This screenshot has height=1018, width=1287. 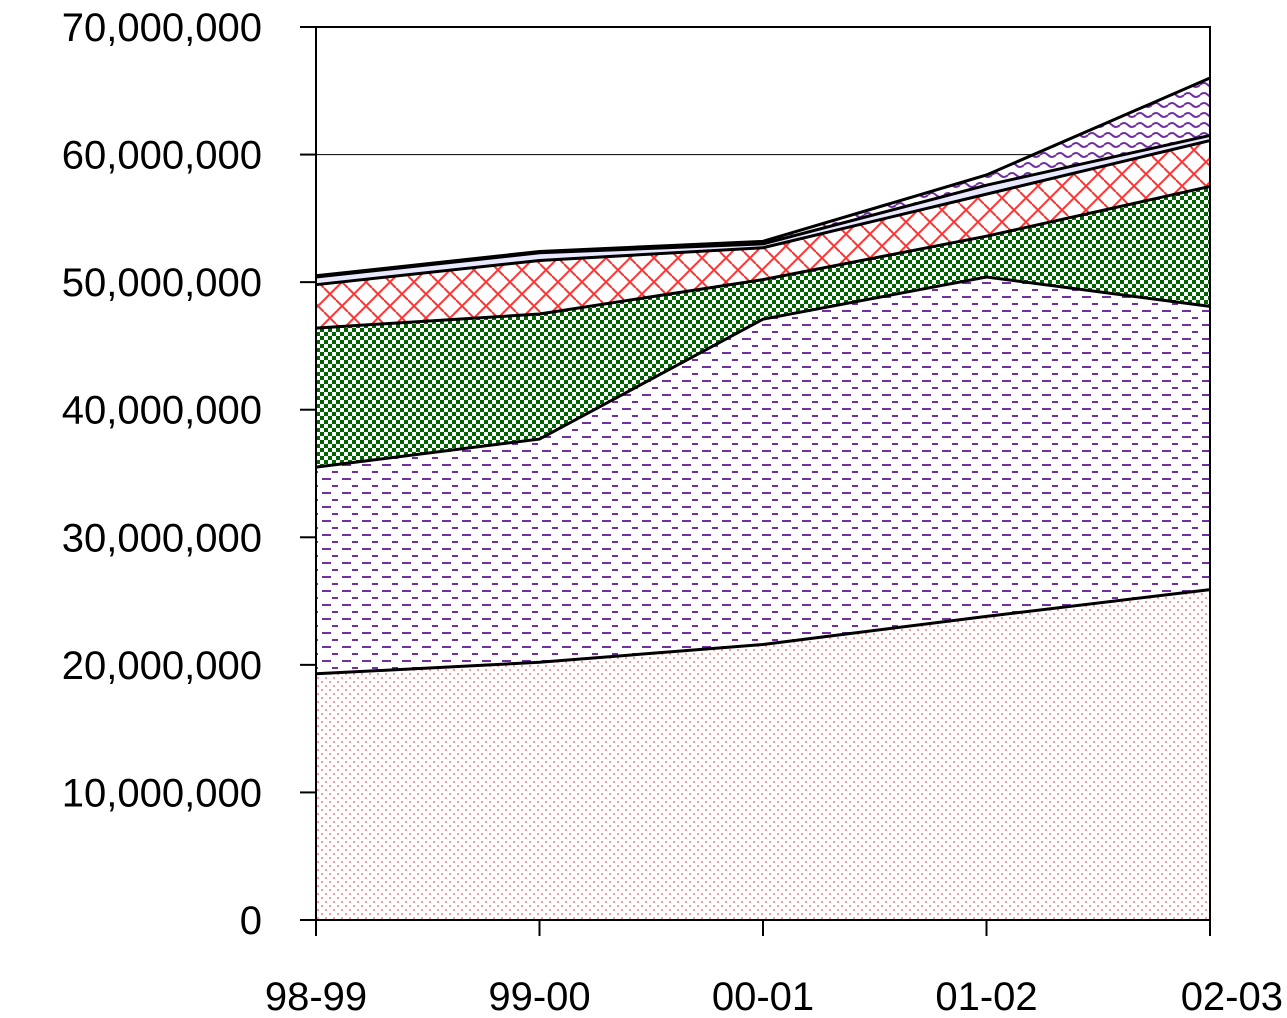 What do you see at coordinates (162, 793) in the screenshot?
I see `y-tick-label: 10,000,000` at bounding box center [162, 793].